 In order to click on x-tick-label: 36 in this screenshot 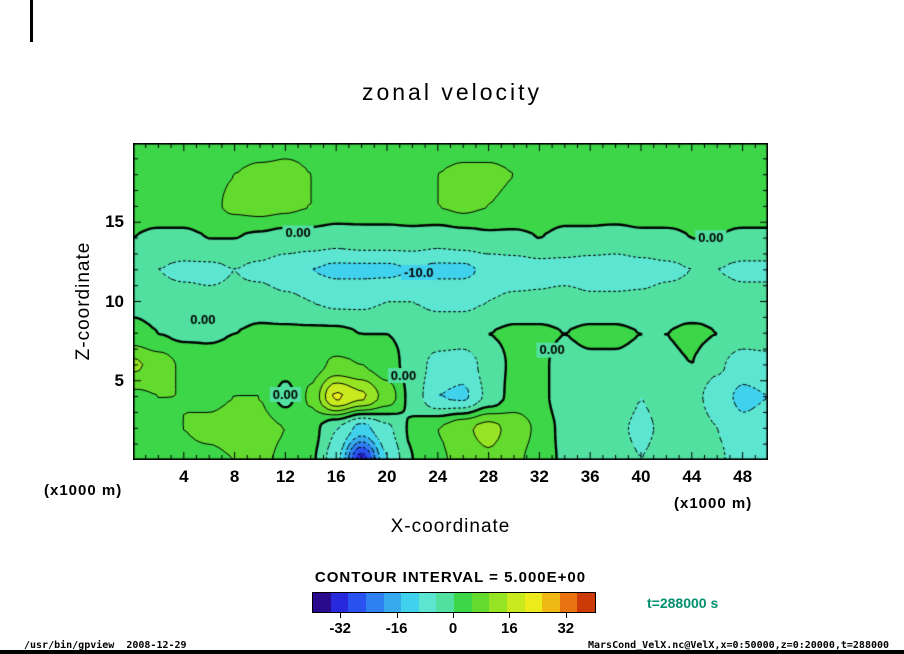, I will do `click(590, 476)`.